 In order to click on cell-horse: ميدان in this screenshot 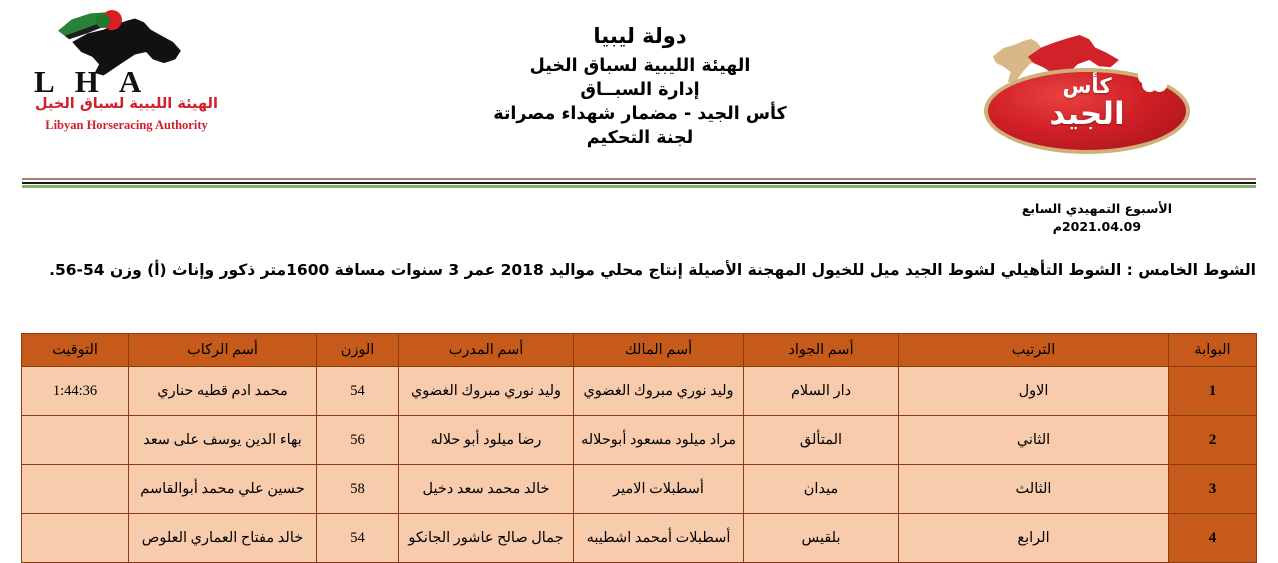, I will do `click(821, 489)`.